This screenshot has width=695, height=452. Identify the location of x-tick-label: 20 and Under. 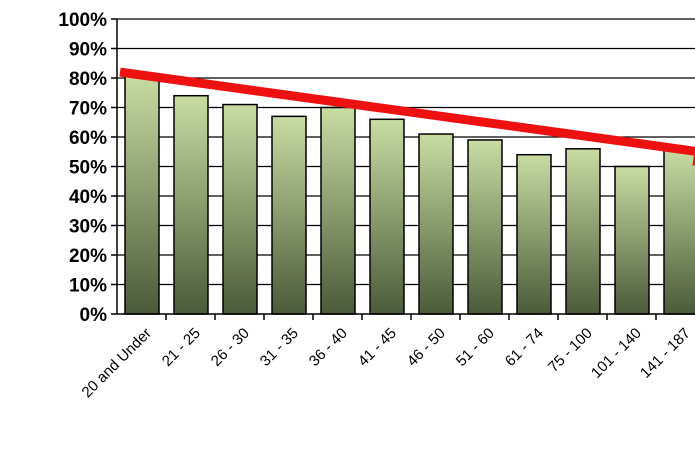
(117, 363).